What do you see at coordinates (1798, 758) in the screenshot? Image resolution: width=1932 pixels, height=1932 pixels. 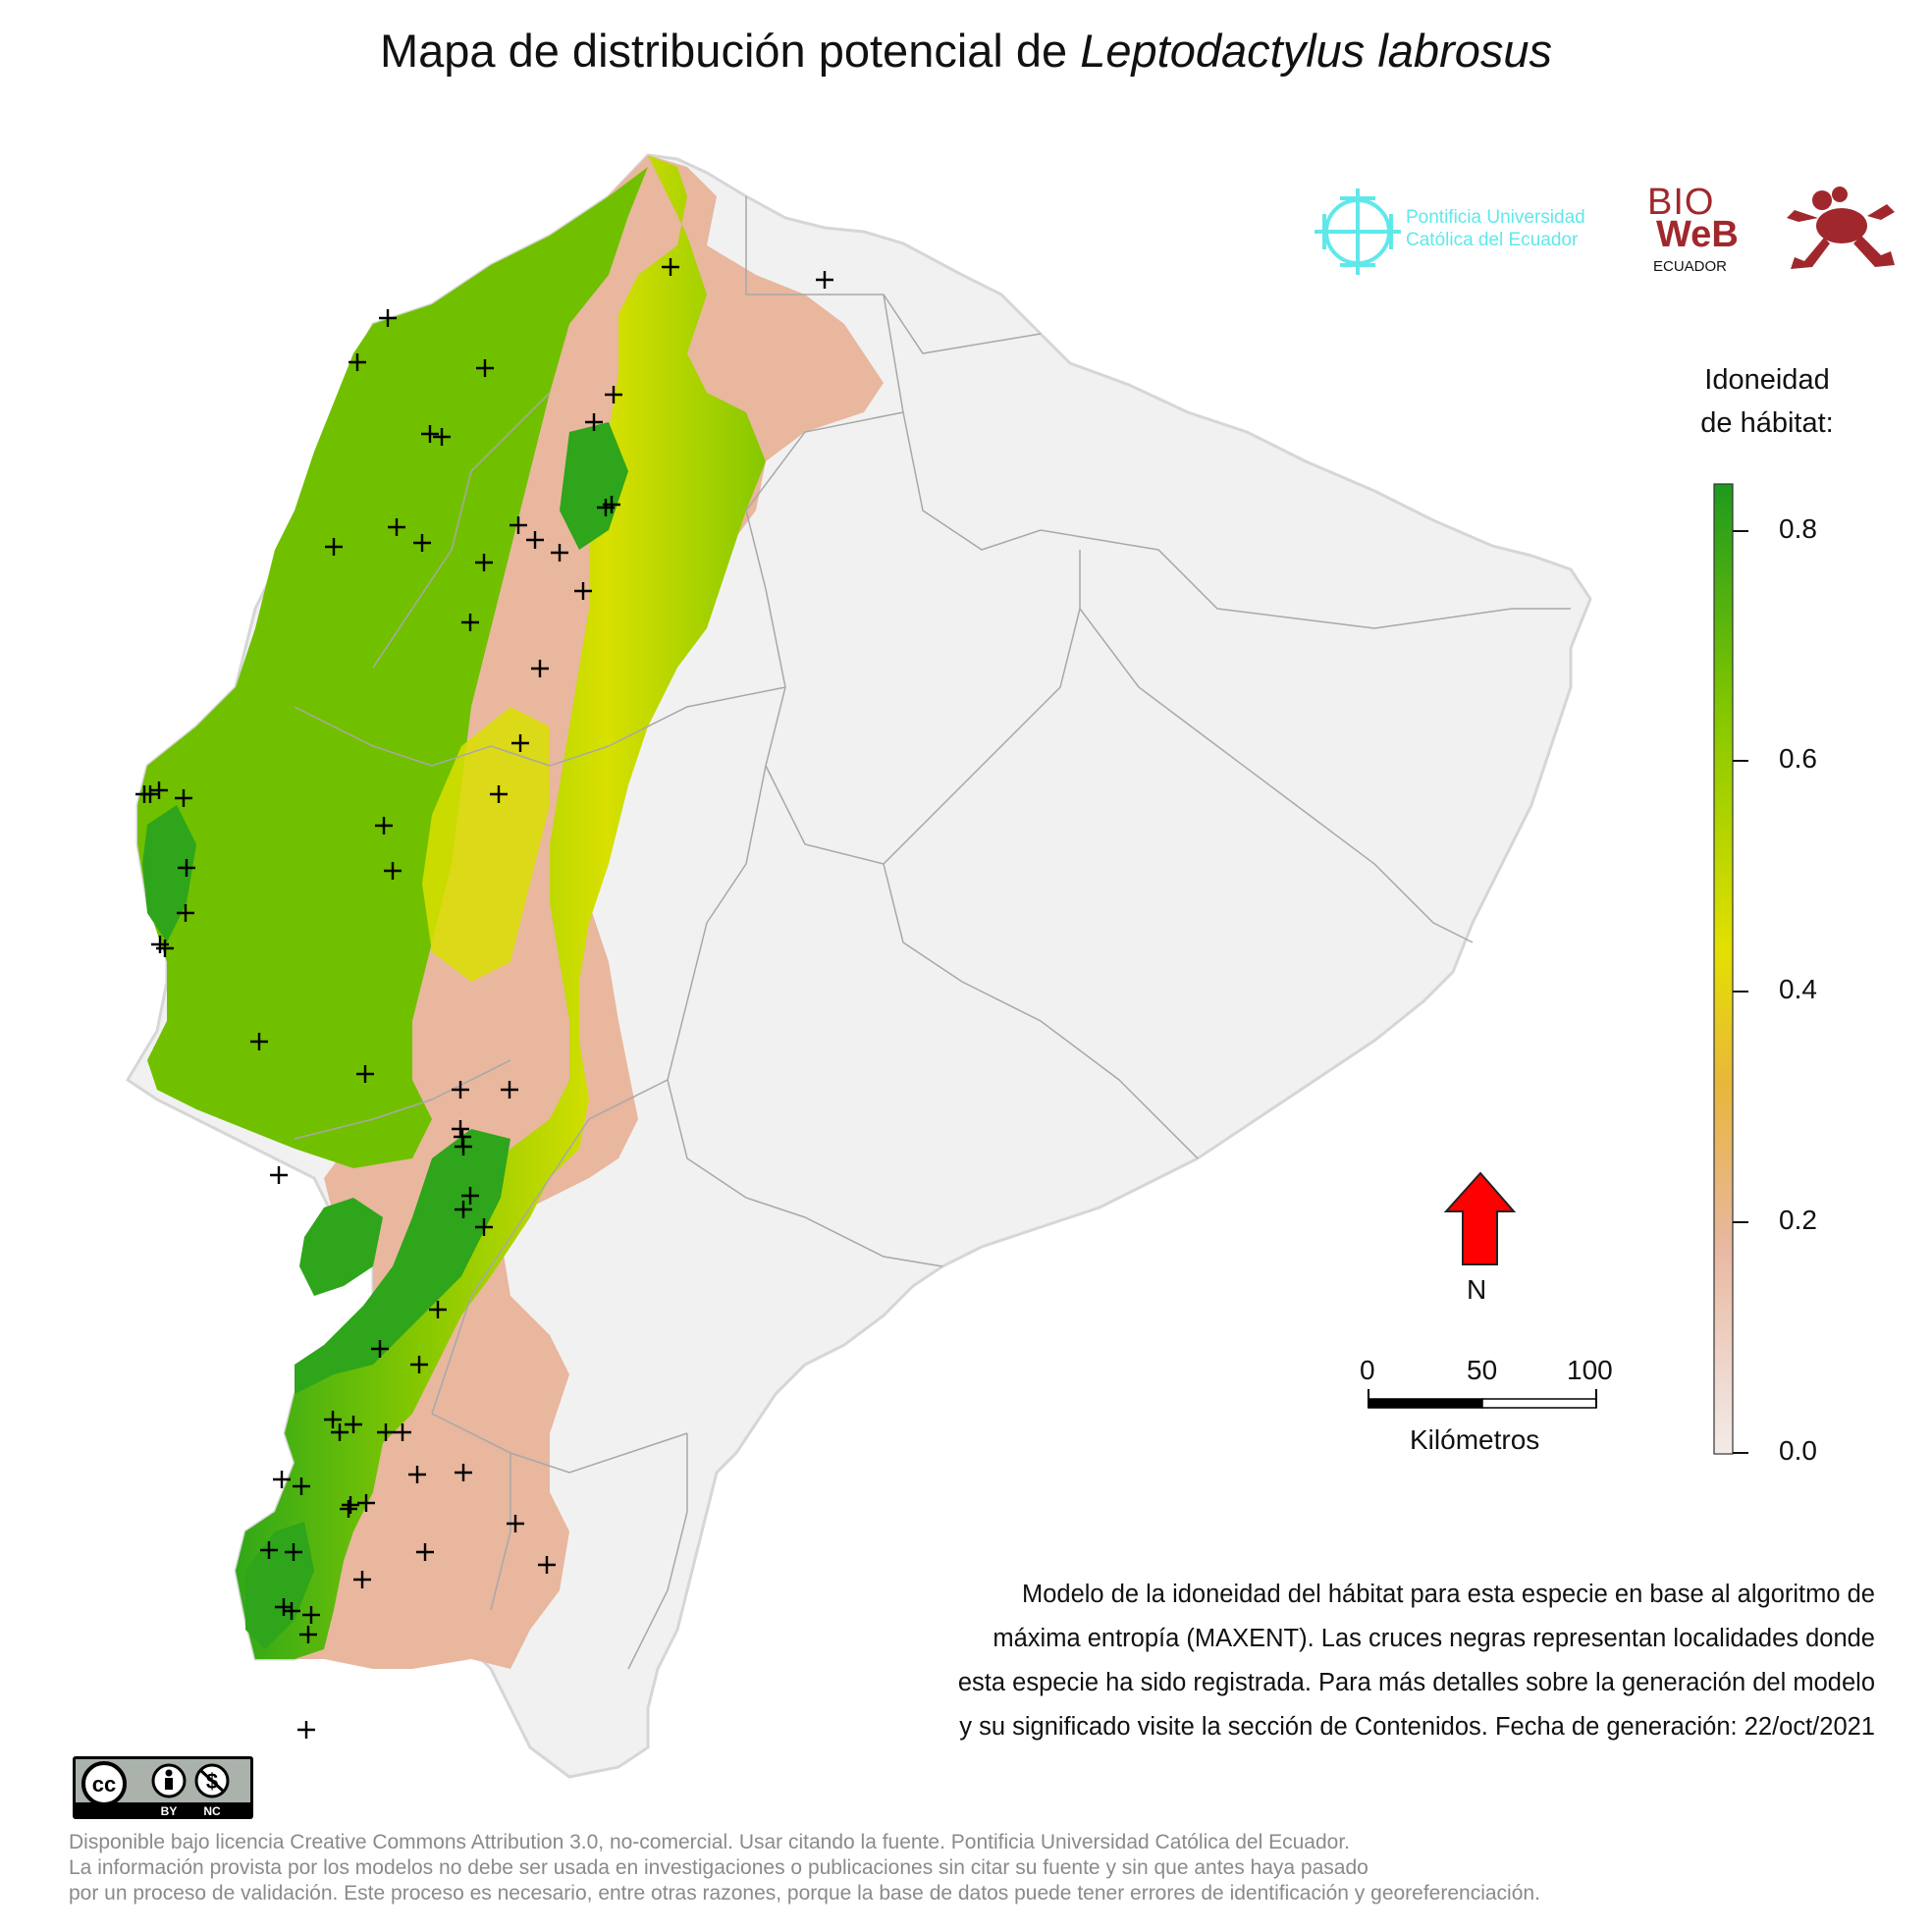 I see `legend-tick-label: 0.6` at bounding box center [1798, 758].